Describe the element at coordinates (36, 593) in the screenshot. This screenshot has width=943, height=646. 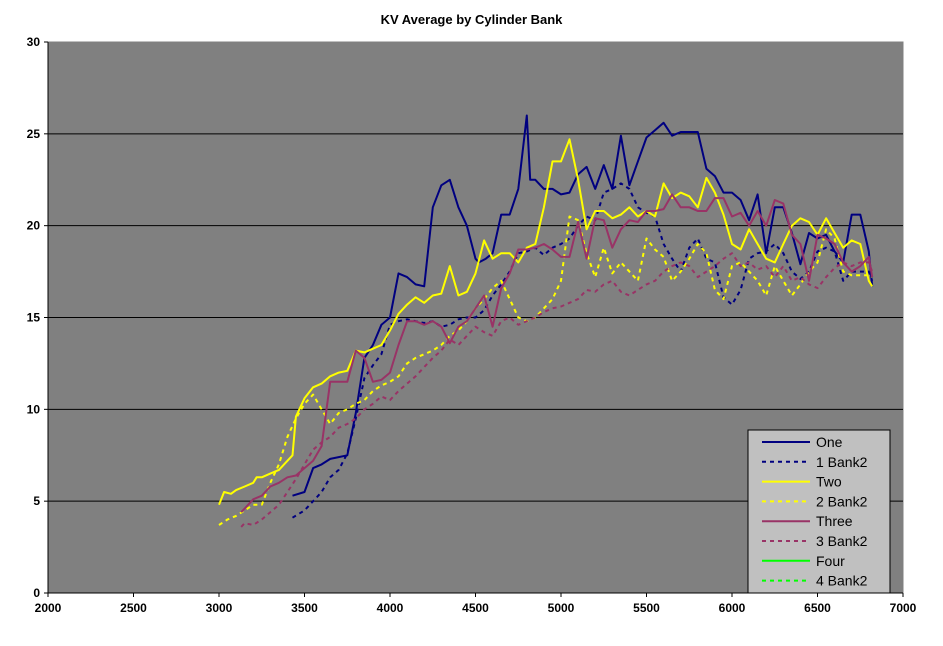
I see `y-tick-label-0: 0` at that location.